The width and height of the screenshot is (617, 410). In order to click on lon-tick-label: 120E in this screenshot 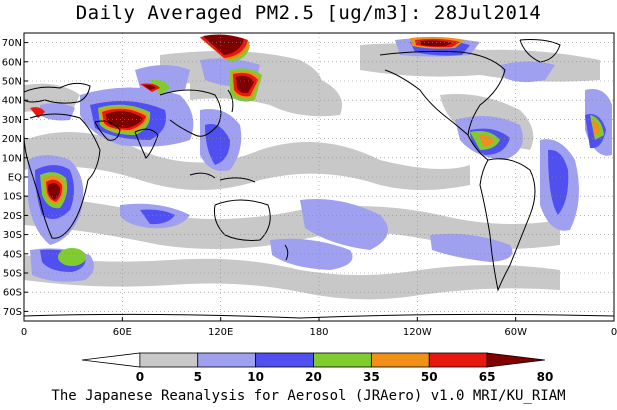, I will do `click(220, 332)`.